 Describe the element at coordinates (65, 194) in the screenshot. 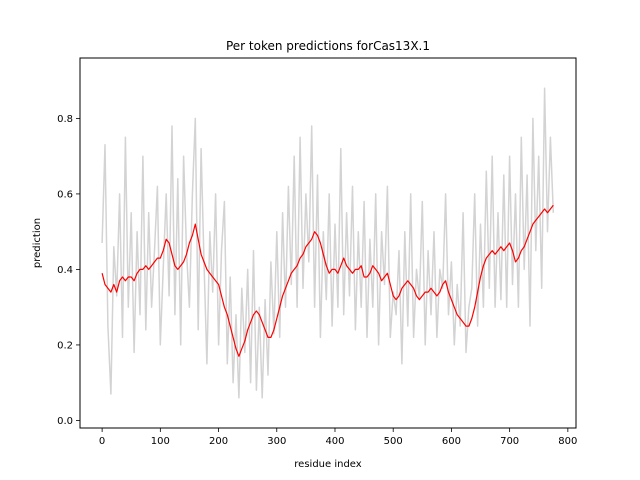

I see `y-tick-label: 0.6` at that location.